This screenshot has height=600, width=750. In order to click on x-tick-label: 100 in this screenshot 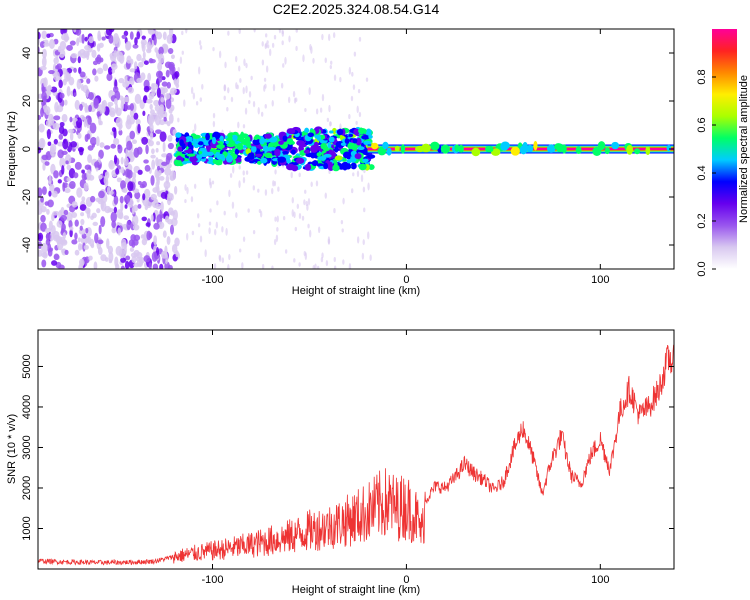, I will do `click(600, 580)`.